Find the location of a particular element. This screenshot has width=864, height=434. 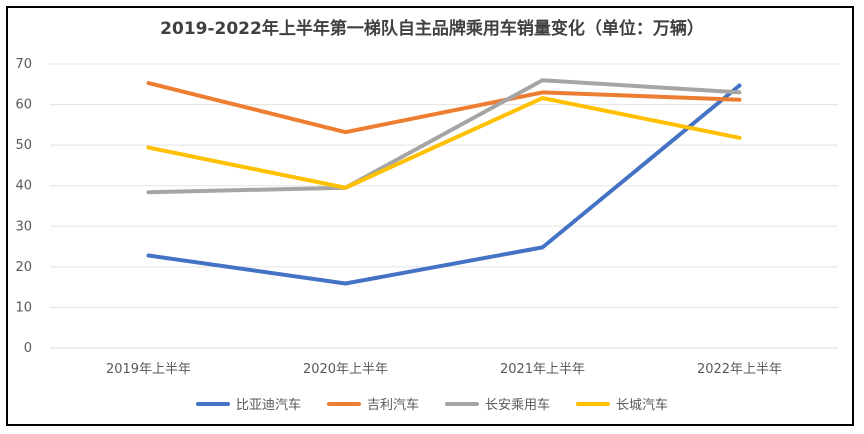

y-tick-label: 50 is located at coordinates (23, 145).